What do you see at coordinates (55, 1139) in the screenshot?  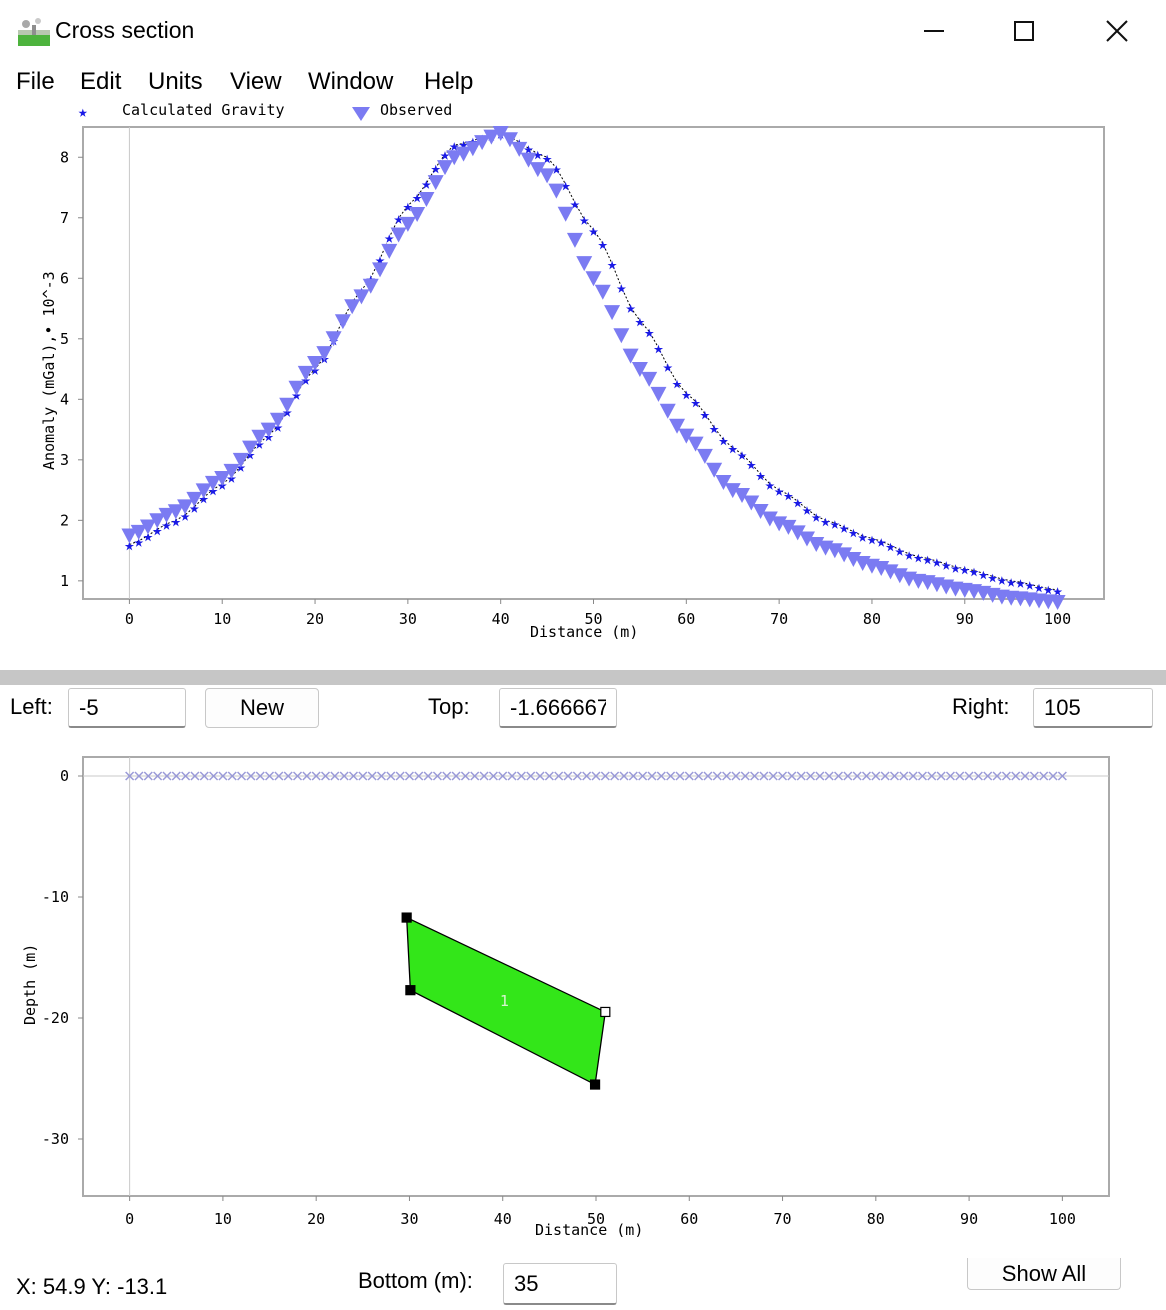 I see `section-y-tick-label: -30` at bounding box center [55, 1139].